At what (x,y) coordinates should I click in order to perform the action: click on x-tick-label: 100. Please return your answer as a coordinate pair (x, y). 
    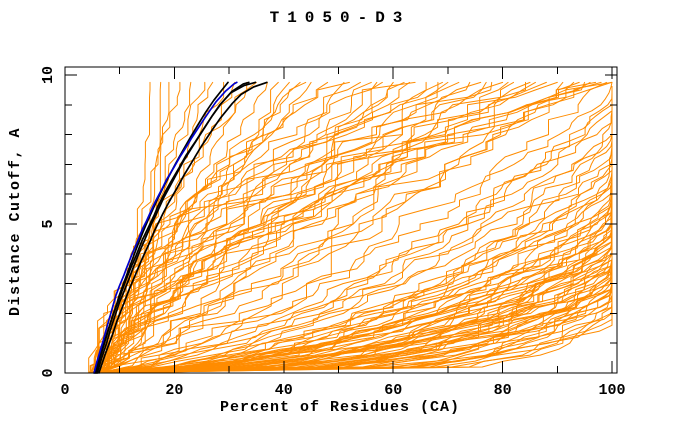
    Looking at the image, I should click on (611, 390).